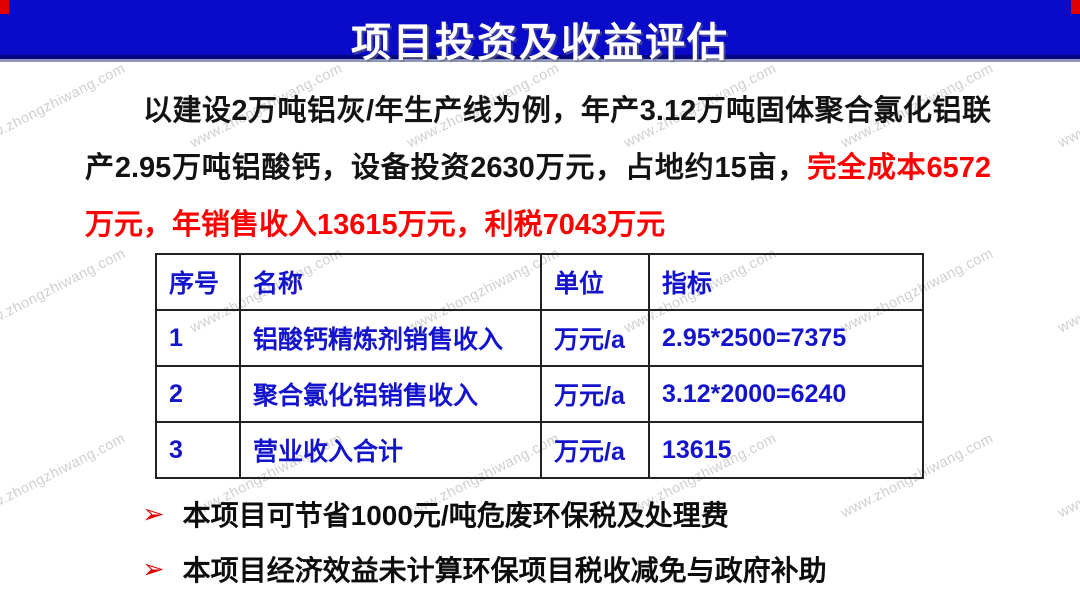  I want to click on list-item: ➢ 本项目经济效益未计算环保项目税收减免与政府补助, so click(484, 569).